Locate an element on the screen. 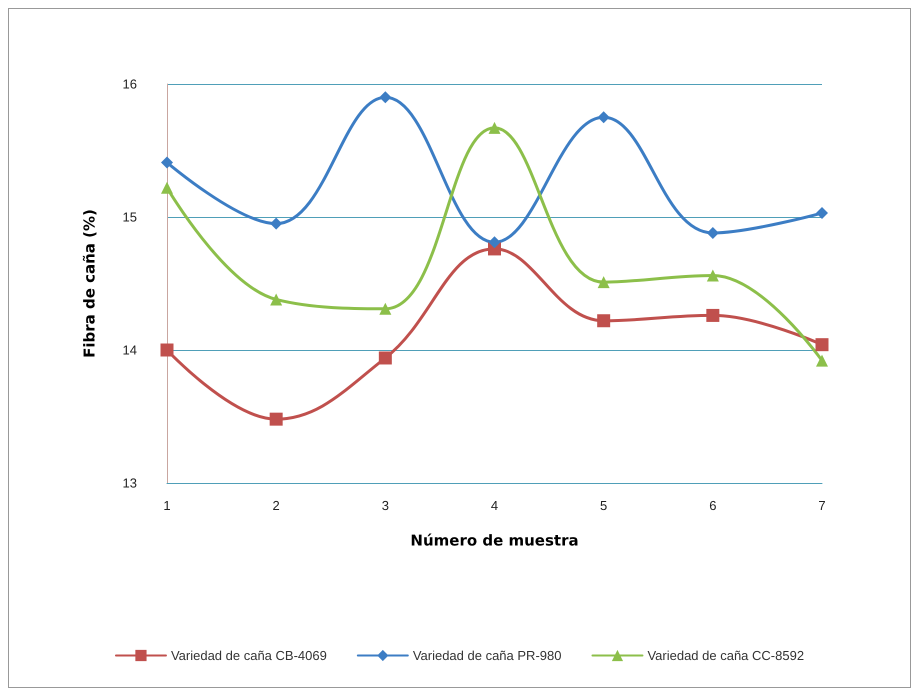  legend-label: Variedad de caña CC-8592 is located at coordinates (725, 655).